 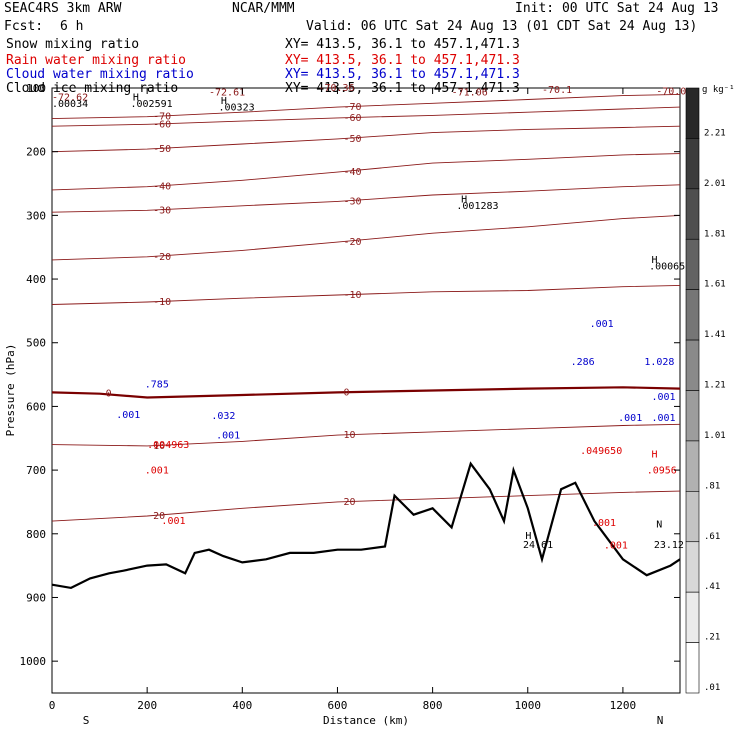 What do you see at coordinates (352, 242) in the screenshot?
I see `temperature-contour-label: -20` at bounding box center [352, 242].